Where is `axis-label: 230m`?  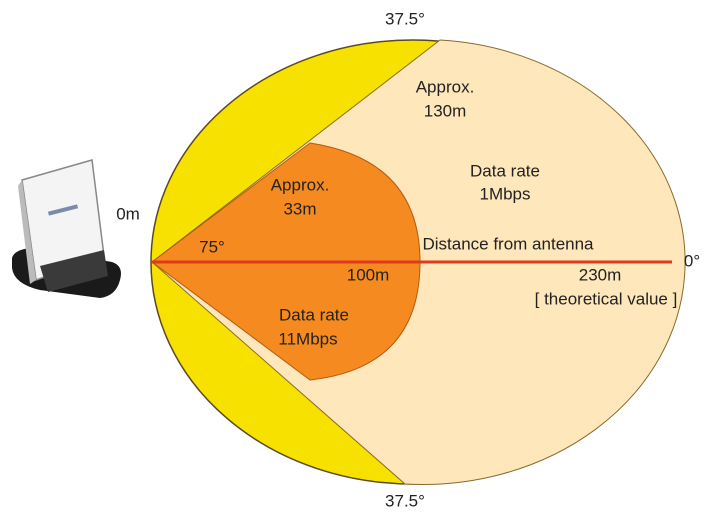
axis-label: 230m is located at coordinates (600, 274).